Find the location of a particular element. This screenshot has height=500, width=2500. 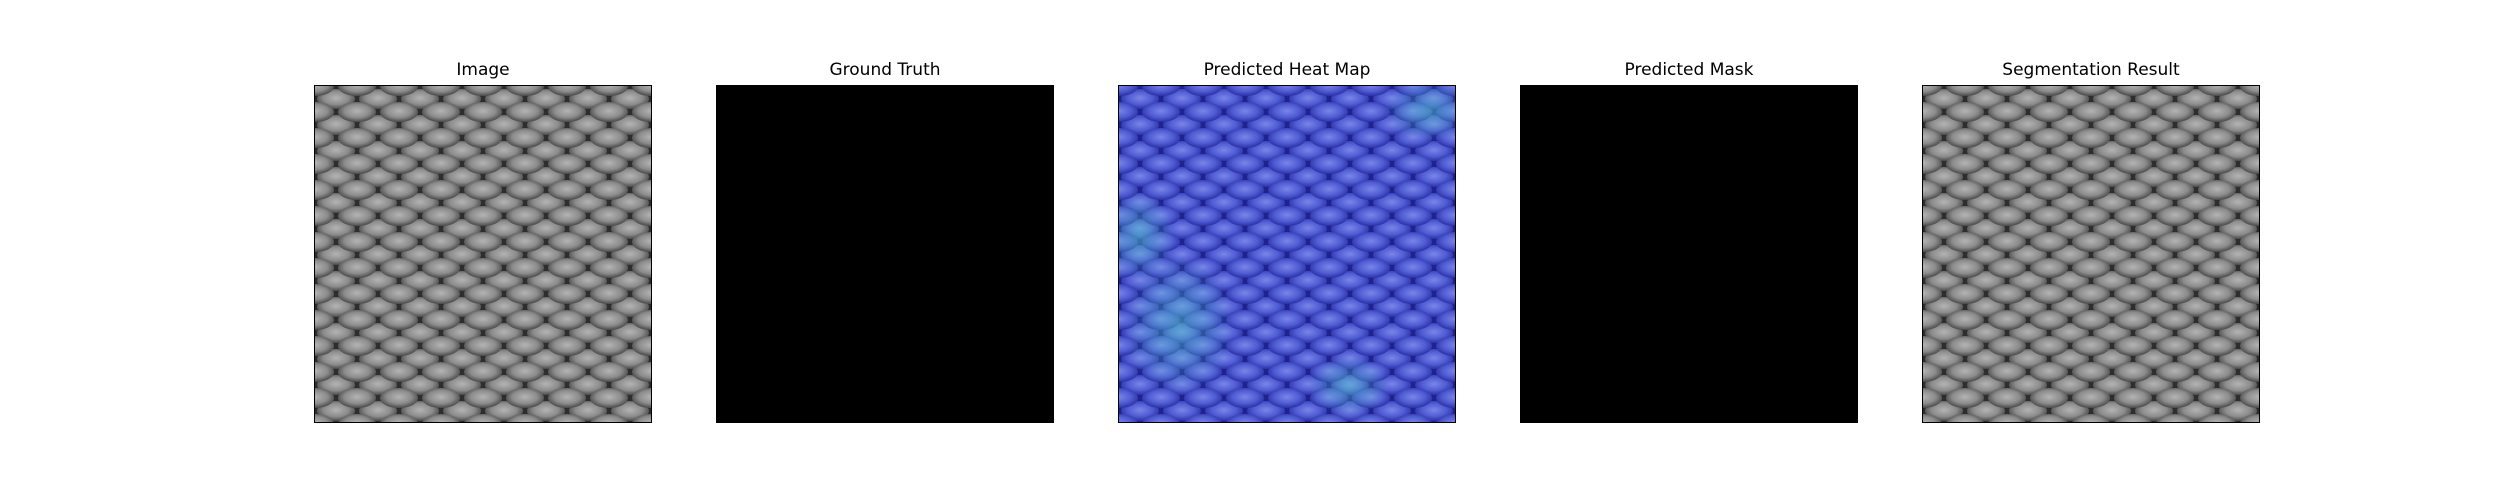

segmentation-result-image is located at coordinates (2091, 254).